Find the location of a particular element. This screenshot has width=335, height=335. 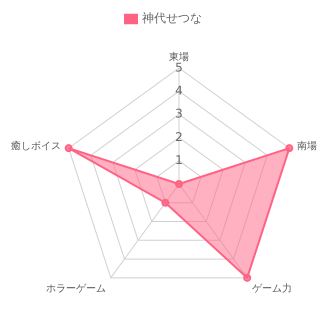

y-tick-label: 3 is located at coordinates (179, 113).